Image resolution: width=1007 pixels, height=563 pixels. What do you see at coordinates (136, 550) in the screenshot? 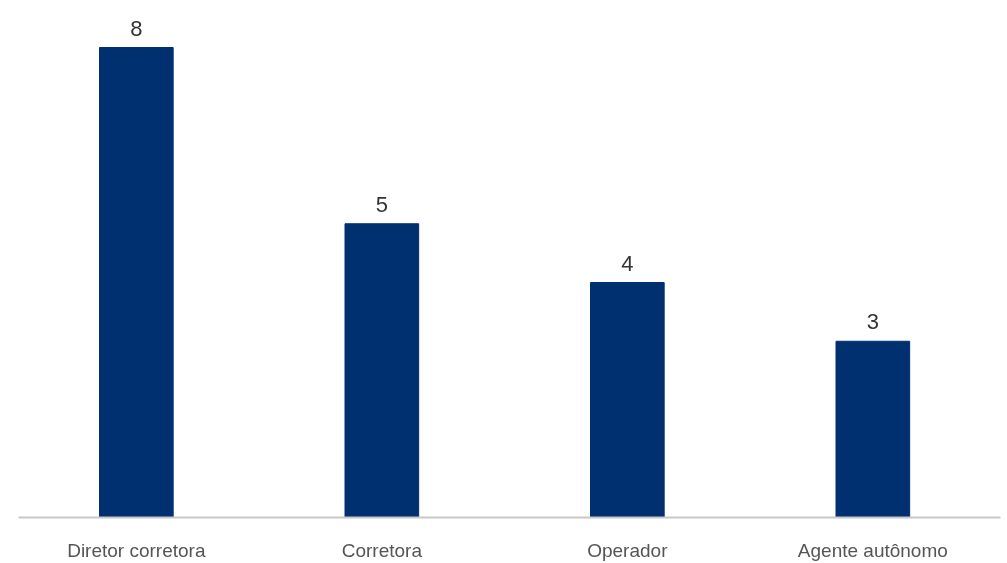
I see `x-tick-label: Diretor corretora` at bounding box center [136, 550].